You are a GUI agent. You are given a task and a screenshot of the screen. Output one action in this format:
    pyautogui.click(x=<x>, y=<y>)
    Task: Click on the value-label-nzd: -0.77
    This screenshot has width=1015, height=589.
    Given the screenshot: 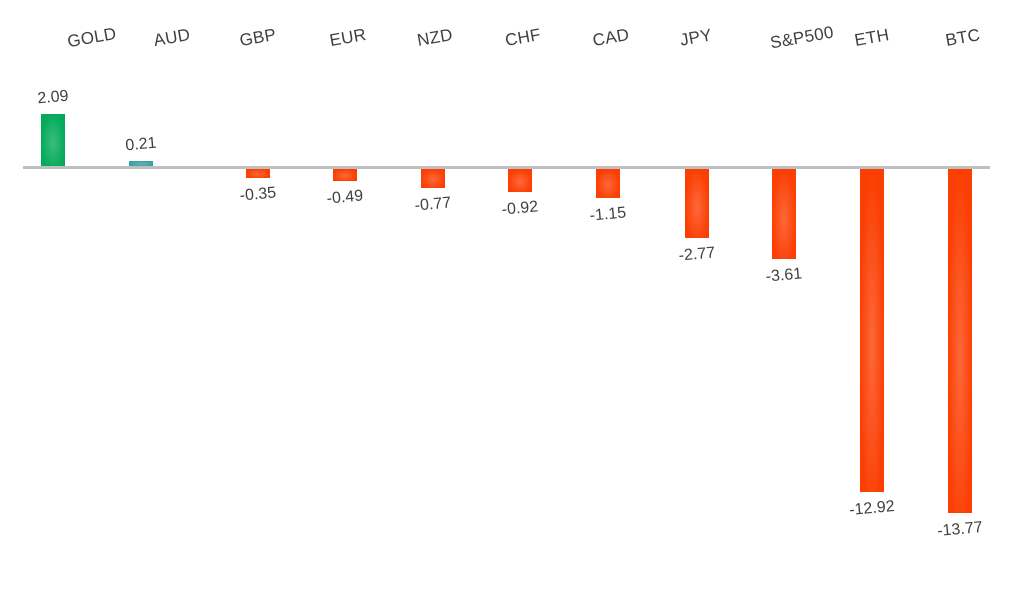 What is the action you would take?
    pyautogui.click(x=433, y=204)
    